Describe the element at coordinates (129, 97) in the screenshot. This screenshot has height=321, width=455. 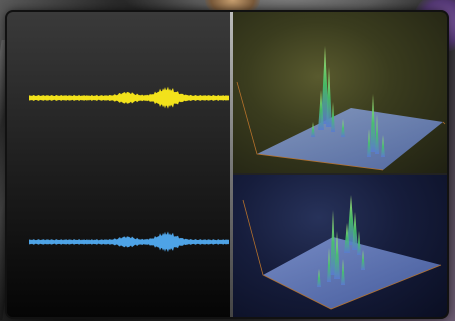
I see `channel-1-waveform` at that location.